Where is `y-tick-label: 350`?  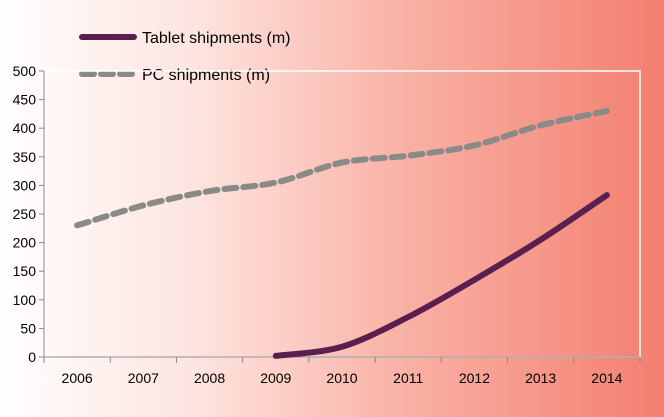 y-tick-label: 350 is located at coordinates (25, 157).